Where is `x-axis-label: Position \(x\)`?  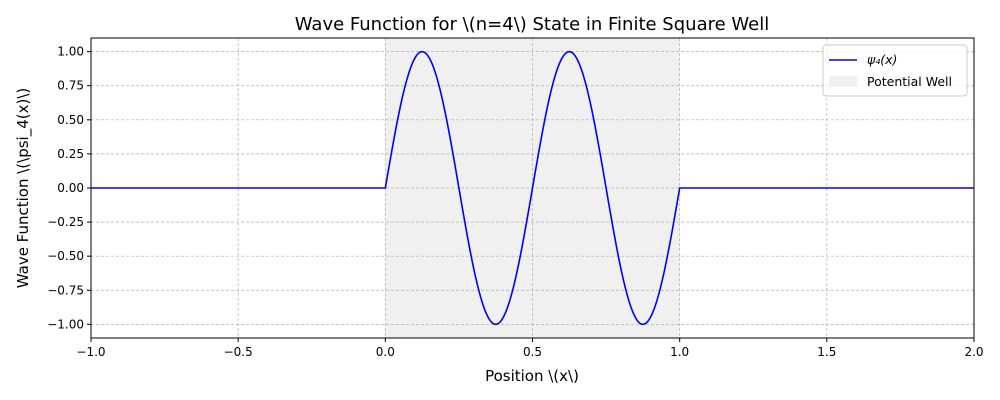
x-axis-label: Position \(x\) is located at coordinates (532, 376).